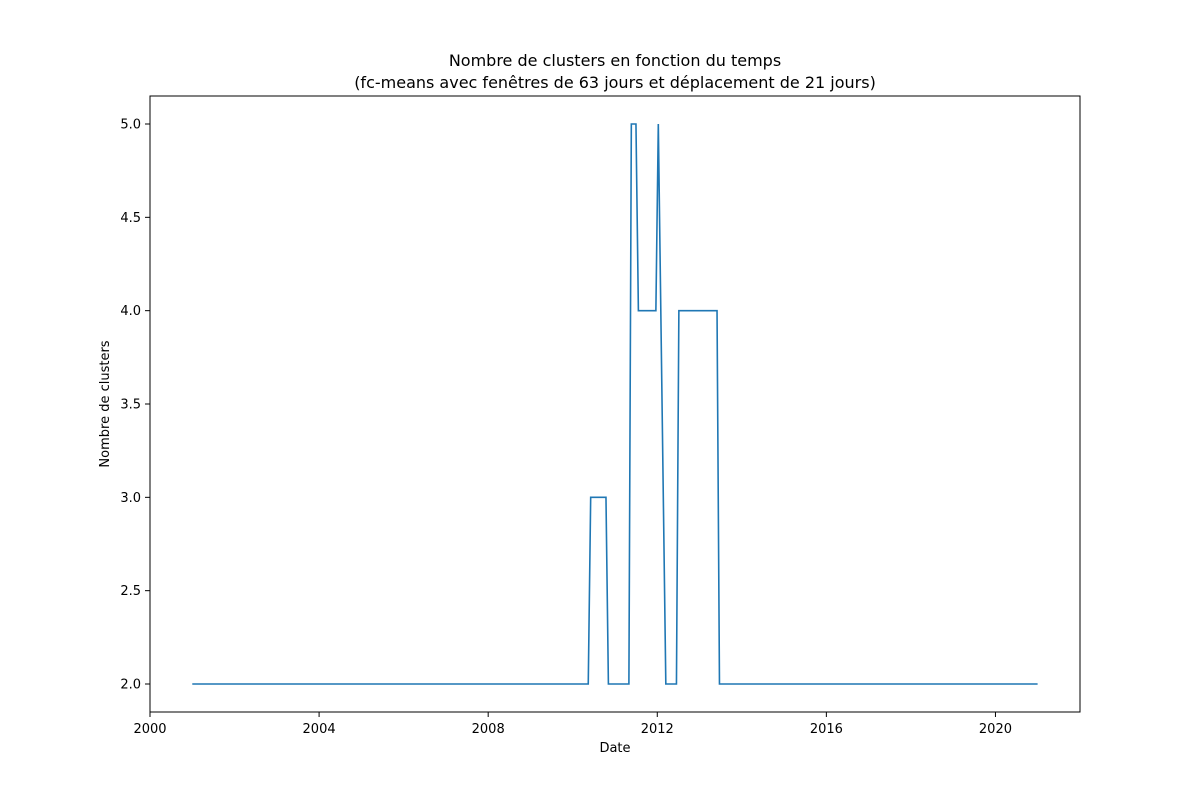 This screenshot has width=1200, height=800. What do you see at coordinates (130, 685) in the screenshot?
I see `y-tick-label: 2.0` at bounding box center [130, 685].